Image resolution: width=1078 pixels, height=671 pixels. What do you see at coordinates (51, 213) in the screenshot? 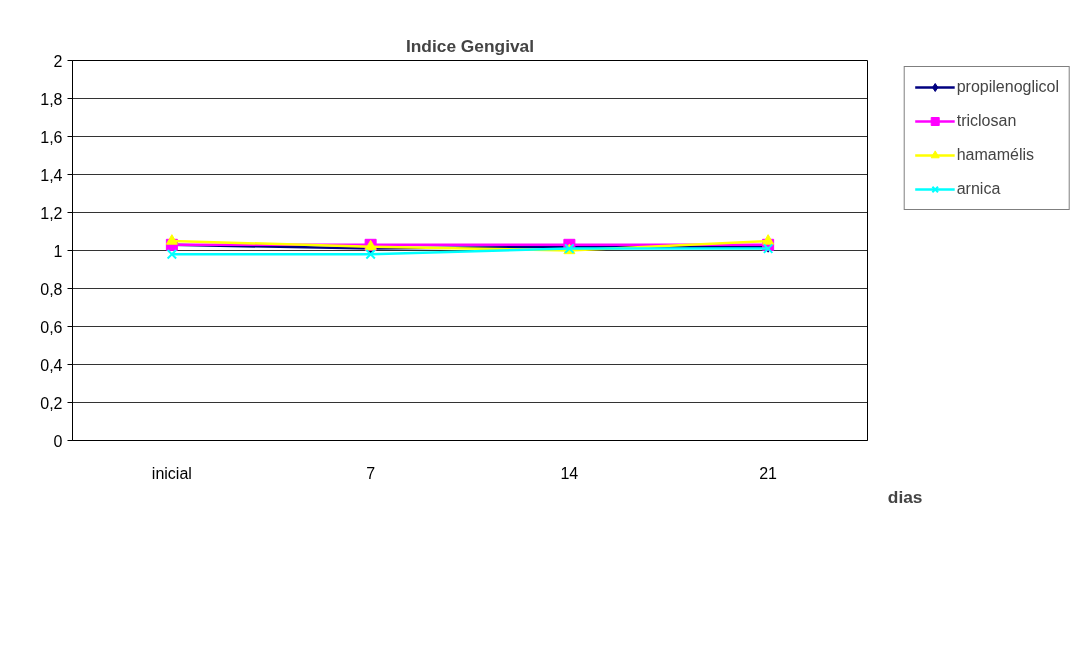
I see `y-tick-label: 1,2` at bounding box center [51, 213].